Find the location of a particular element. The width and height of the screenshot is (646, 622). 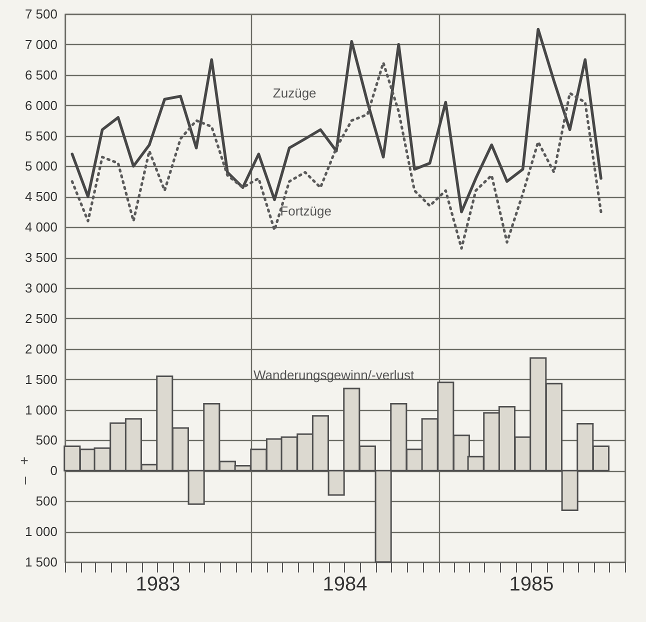

y-tick-label: 4 000 is located at coordinates (41, 227).